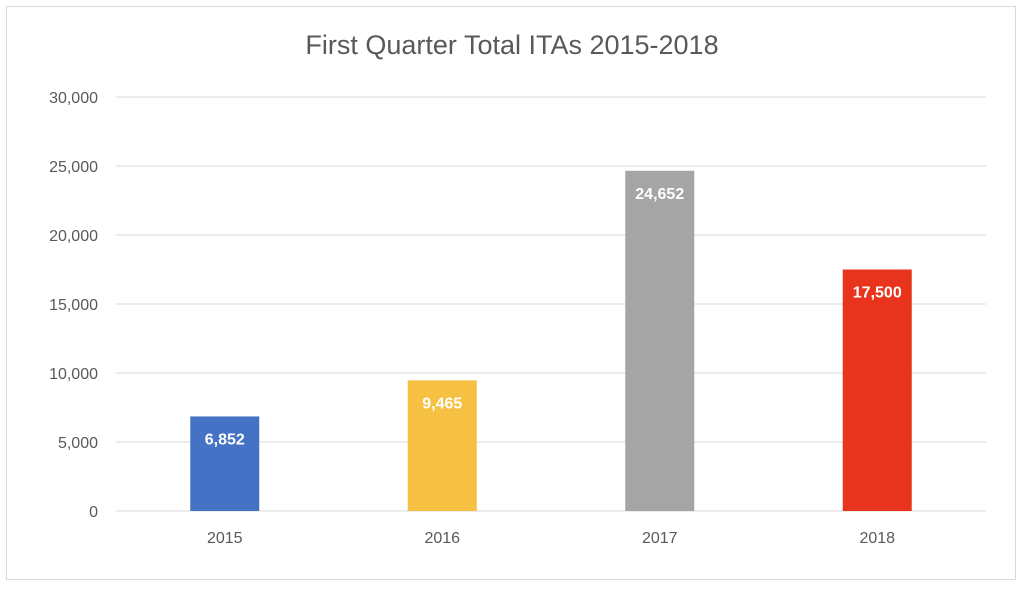 The height and width of the screenshot is (590, 1024). I want to click on y-tick-label: 20,000, so click(73, 236).